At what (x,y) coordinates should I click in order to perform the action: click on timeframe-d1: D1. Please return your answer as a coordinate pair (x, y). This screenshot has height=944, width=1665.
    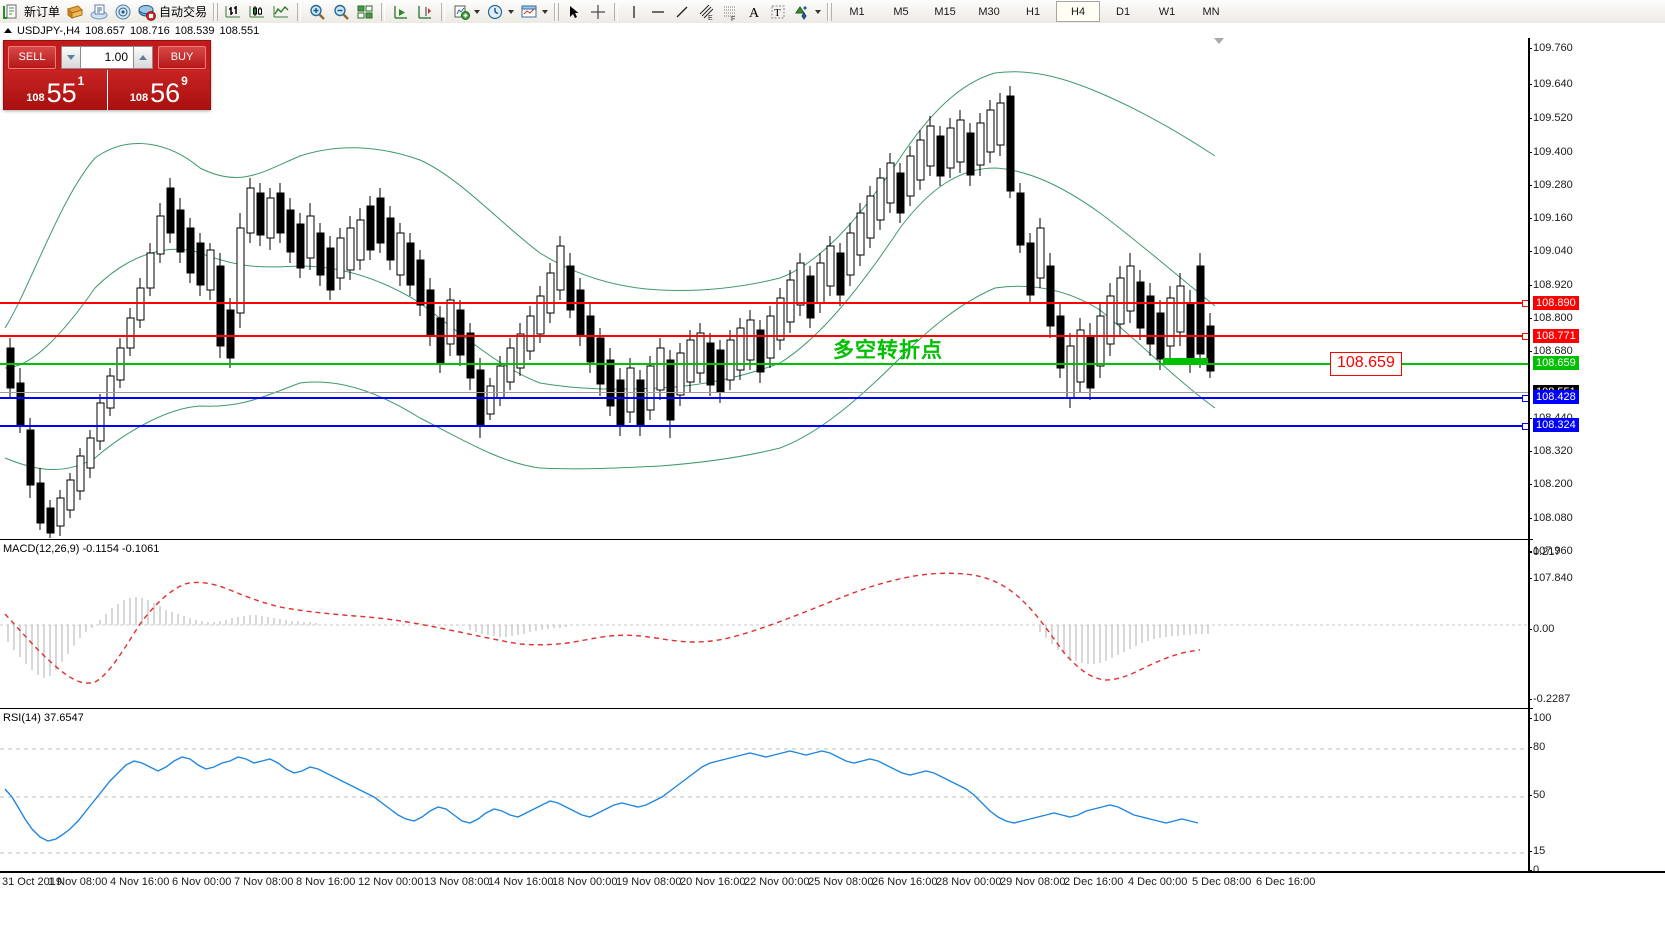
    Looking at the image, I should click on (1123, 11).